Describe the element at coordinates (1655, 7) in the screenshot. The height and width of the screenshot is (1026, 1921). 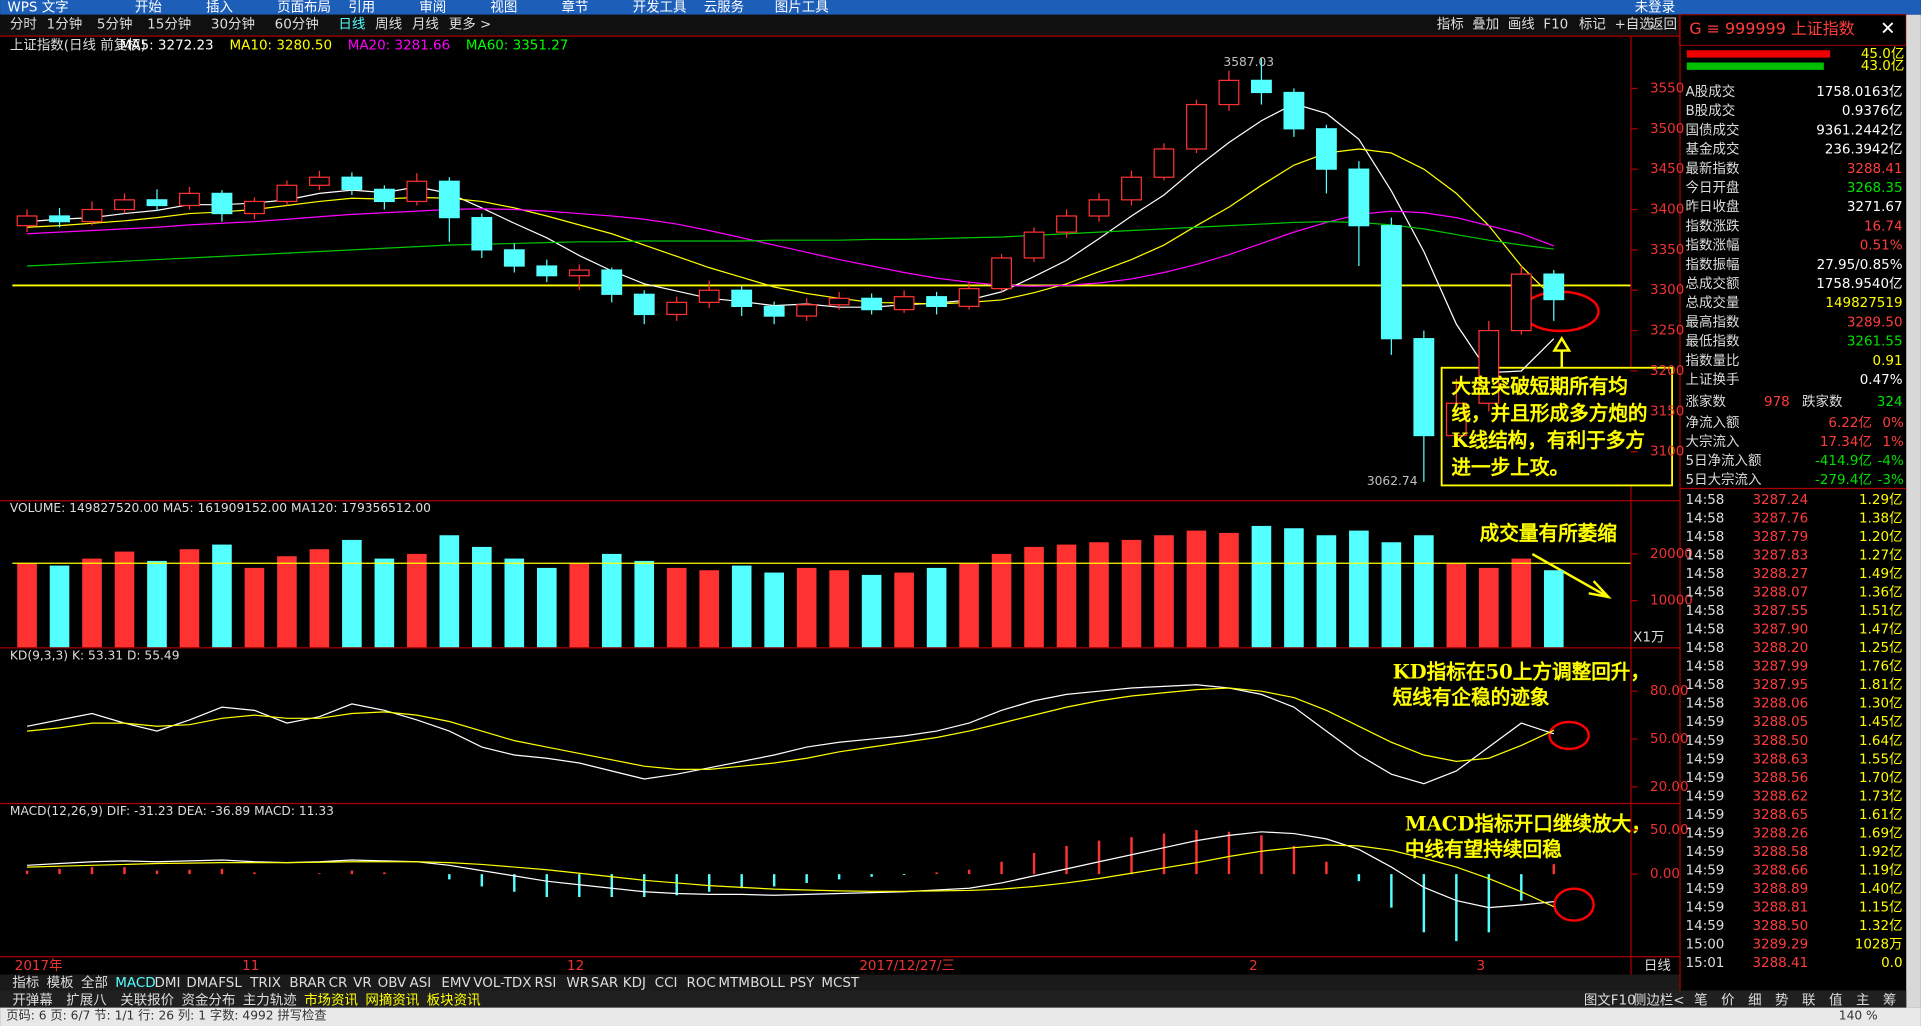
I see `login: 未登录` at that location.